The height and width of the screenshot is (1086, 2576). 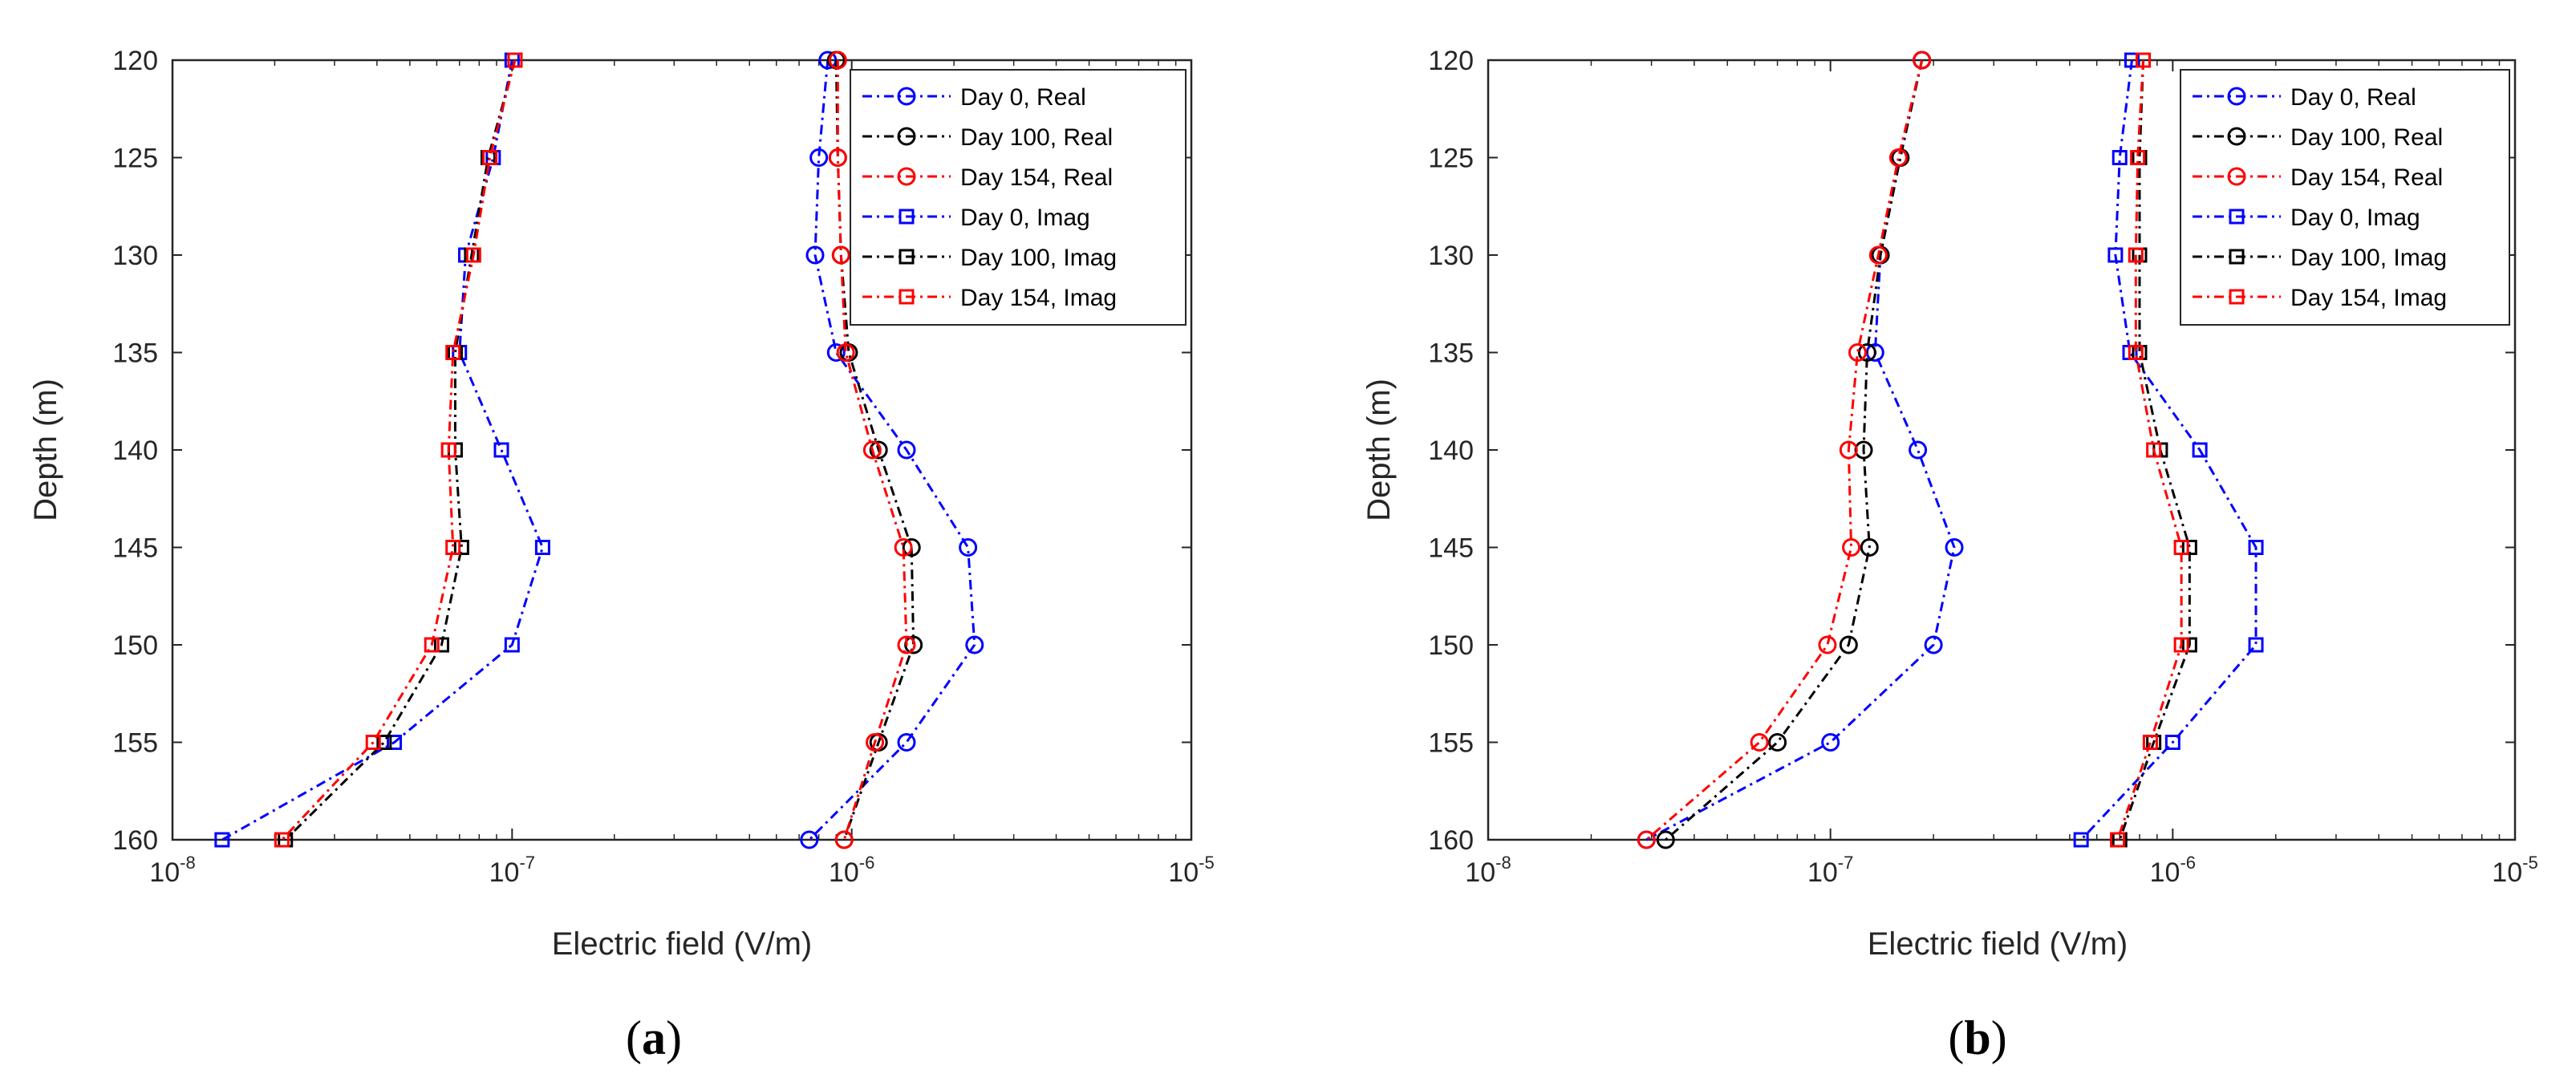 What do you see at coordinates (2353, 98) in the screenshot?
I see `legend-label: Day 0, Real` at bounding box center [2353, 98].